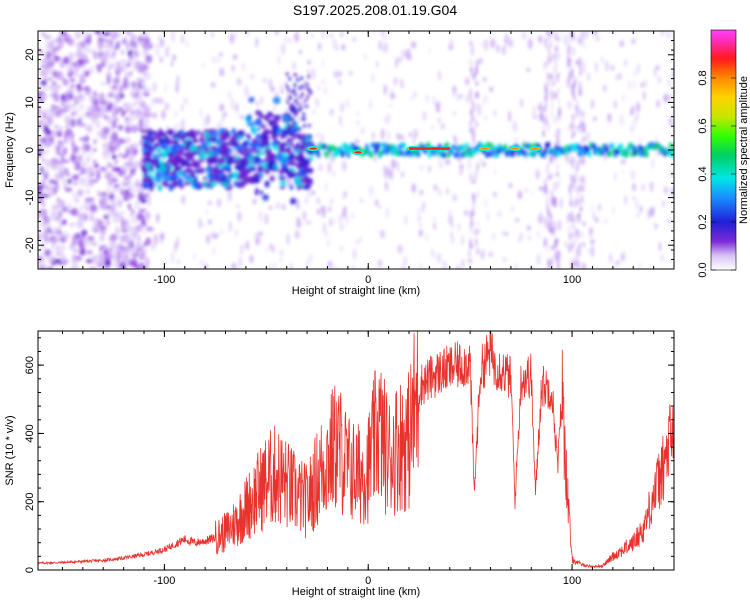  Describe the element at coordinates (535, 148) in the screenshot. I see `peak-core` at that location.